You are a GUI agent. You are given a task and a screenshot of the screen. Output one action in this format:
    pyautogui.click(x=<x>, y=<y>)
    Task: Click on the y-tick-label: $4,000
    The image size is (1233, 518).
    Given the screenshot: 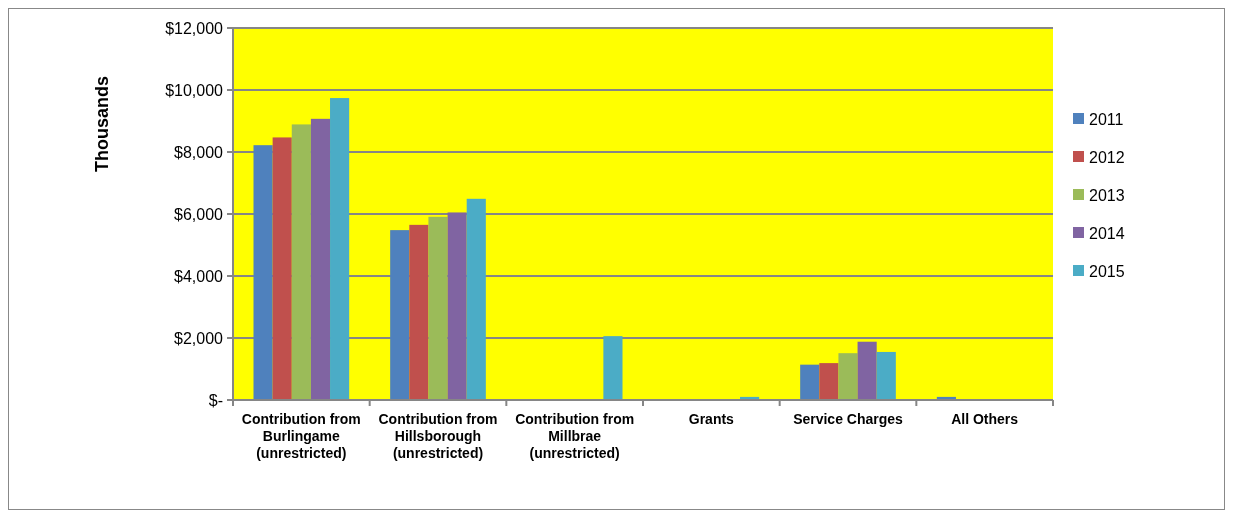 What is the action you would take?
    pyautogui.click(x=199, y=276)
    